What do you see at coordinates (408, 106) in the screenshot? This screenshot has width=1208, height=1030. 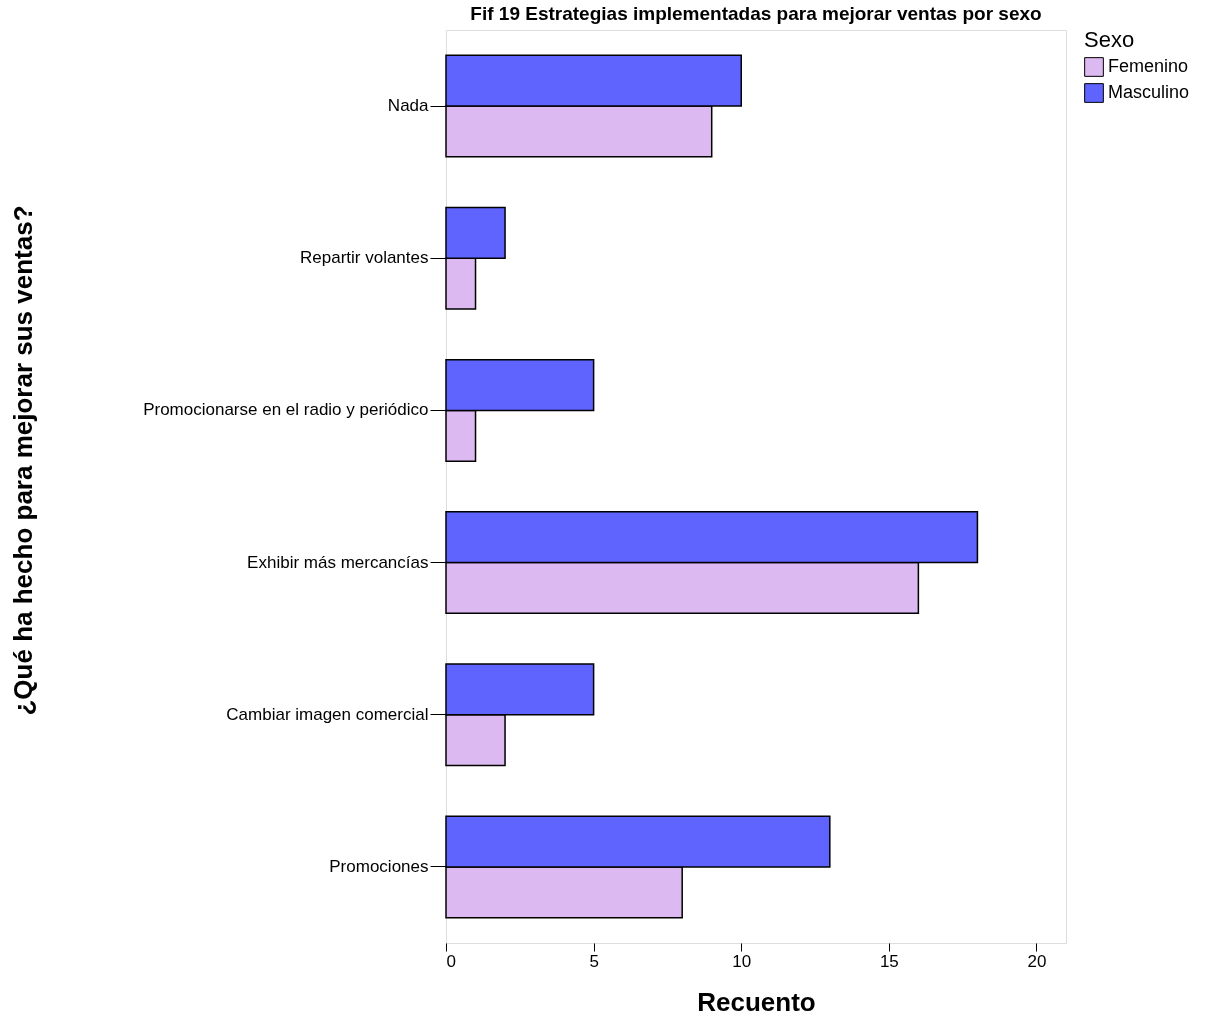 I see `y-tick-label: Nada` at bounding box center [408, 106].